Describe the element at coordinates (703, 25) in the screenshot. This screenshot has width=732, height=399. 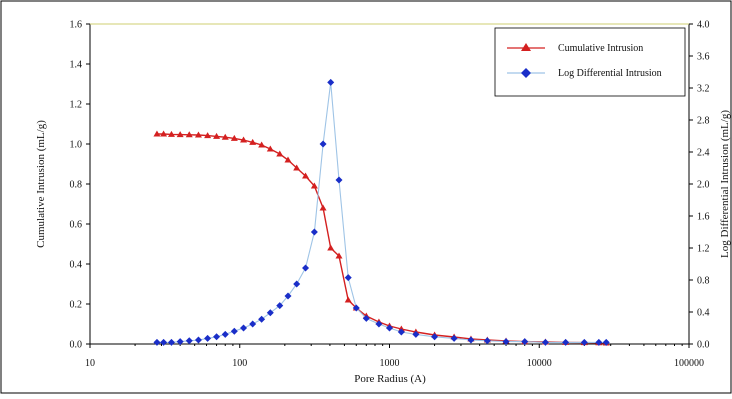
I see `y-right-tick-label: 4.0` at that location.